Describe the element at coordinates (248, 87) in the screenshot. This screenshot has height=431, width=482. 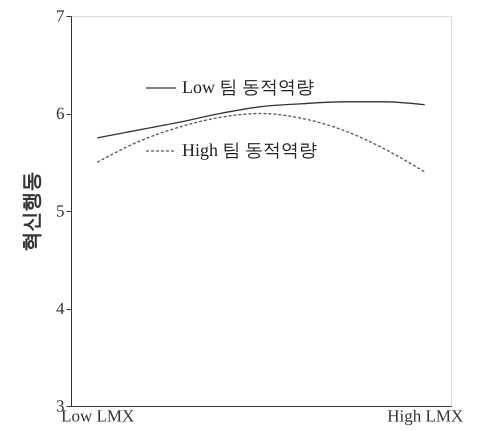
I see `legend-label: Low 팀 동적역량` at that location.